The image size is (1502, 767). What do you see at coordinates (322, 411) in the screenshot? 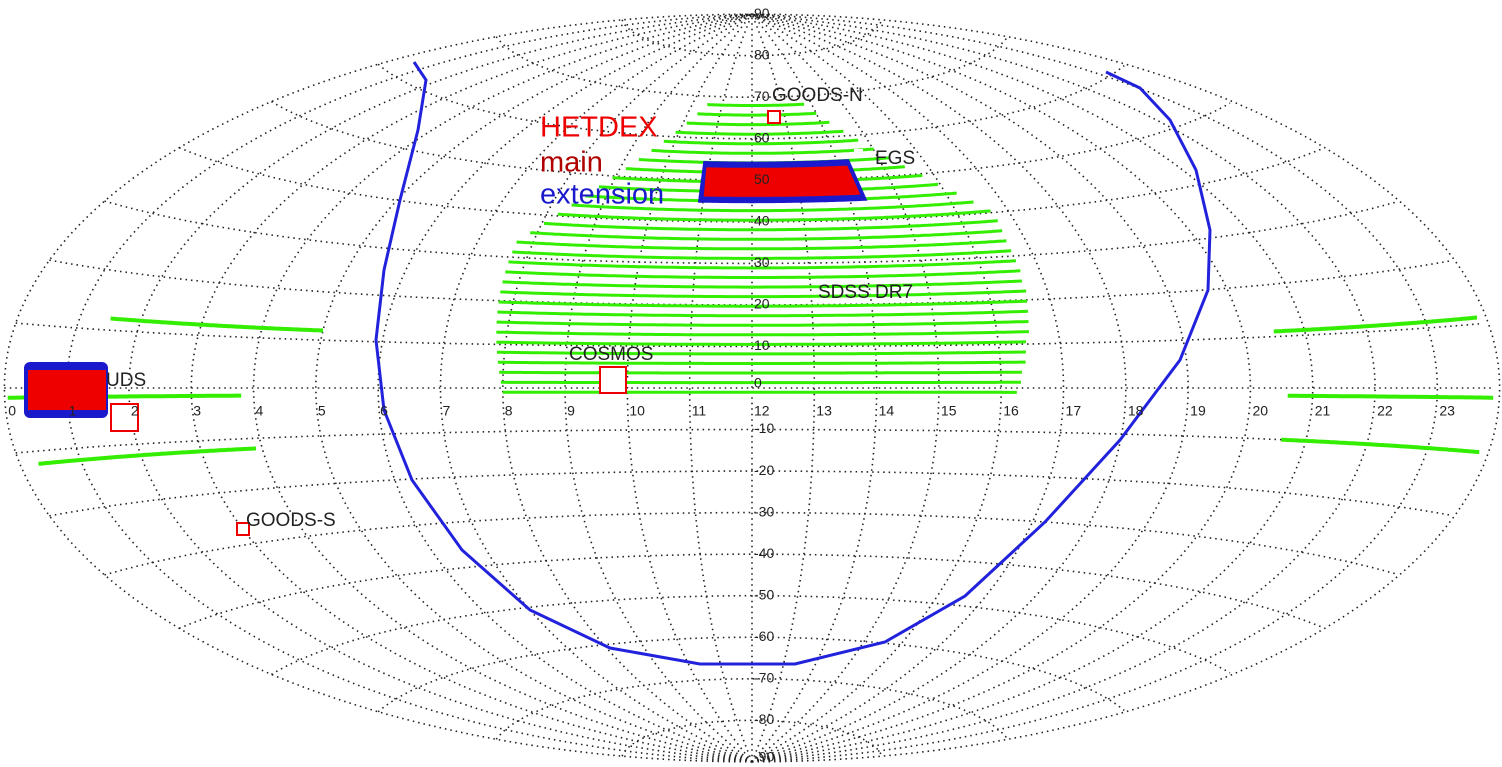
I see `ra-label: 5` at bounding box center [322, 411].